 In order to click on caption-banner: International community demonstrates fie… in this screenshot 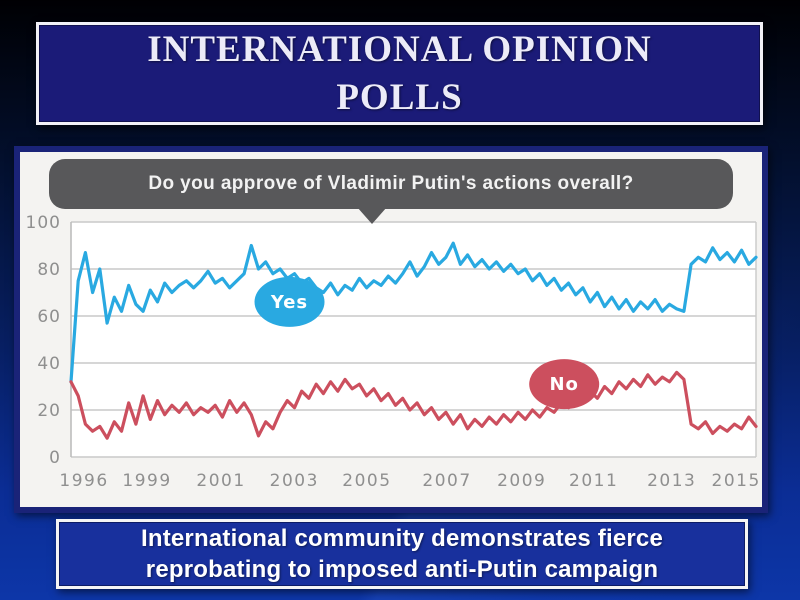, I will do `click(402, 554)`.